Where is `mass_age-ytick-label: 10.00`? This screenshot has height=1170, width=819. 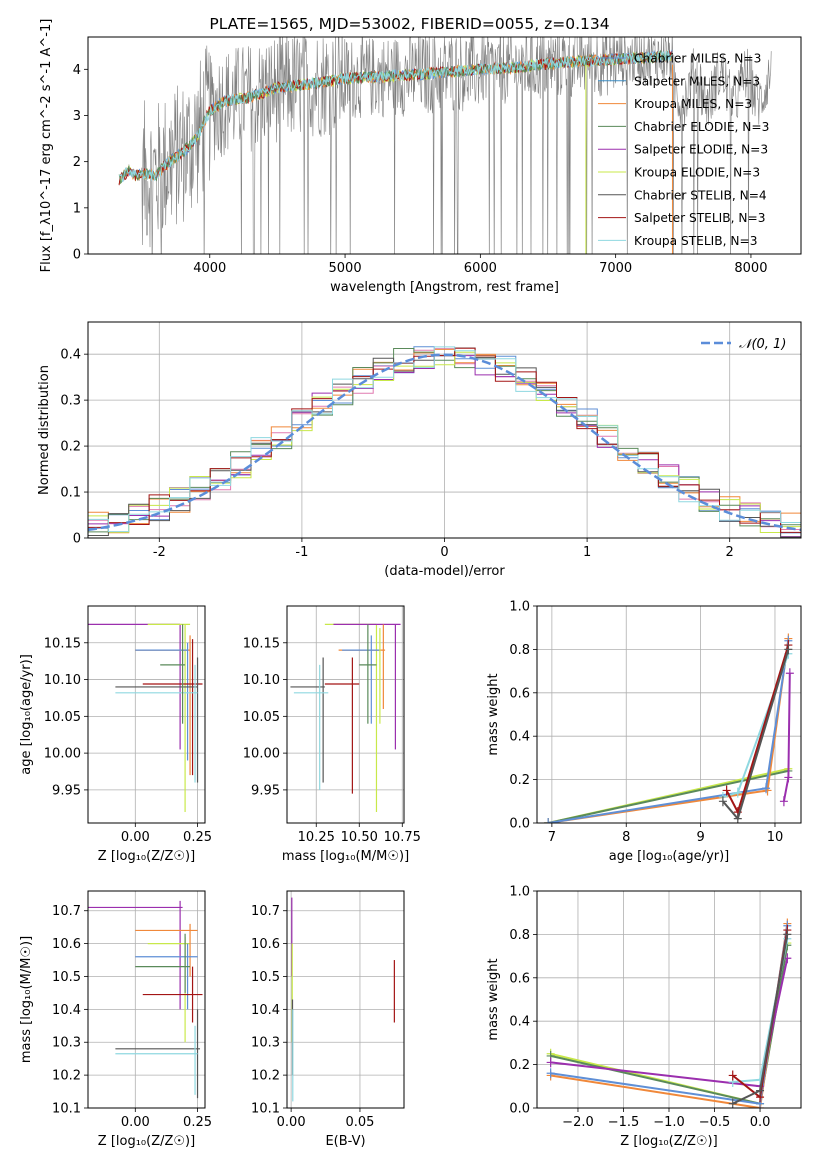 mass_age-ytick-label: 10.00 is located at coordinates (261, 754).